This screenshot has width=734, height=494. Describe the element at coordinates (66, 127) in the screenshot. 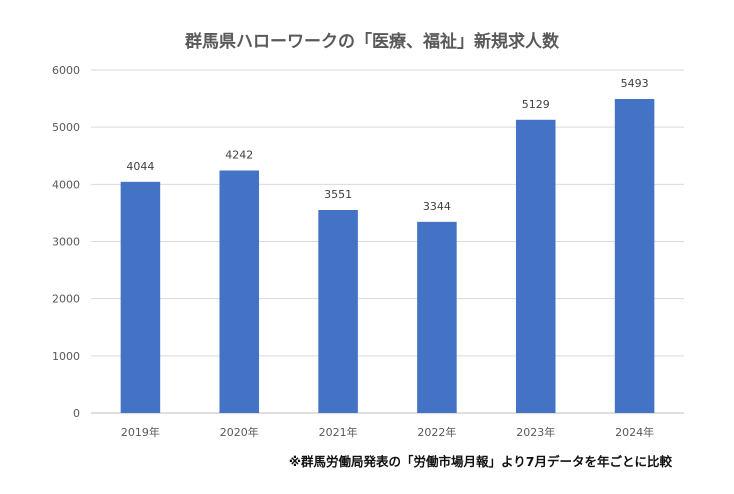

I see `y-tick-label: 5000` at that location.